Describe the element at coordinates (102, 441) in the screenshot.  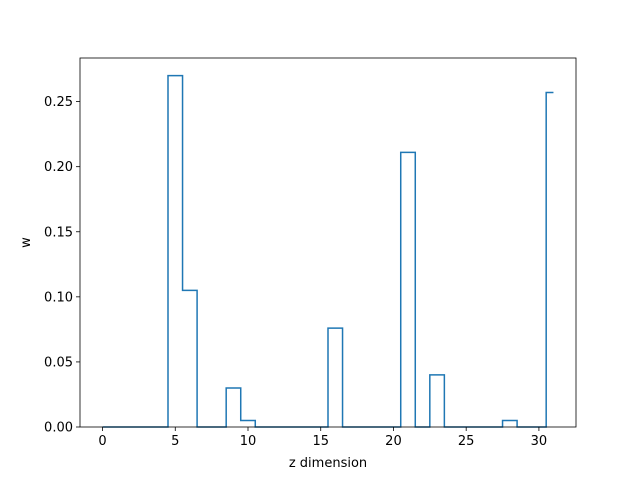
I see `x-tick-label: 0` at that location.